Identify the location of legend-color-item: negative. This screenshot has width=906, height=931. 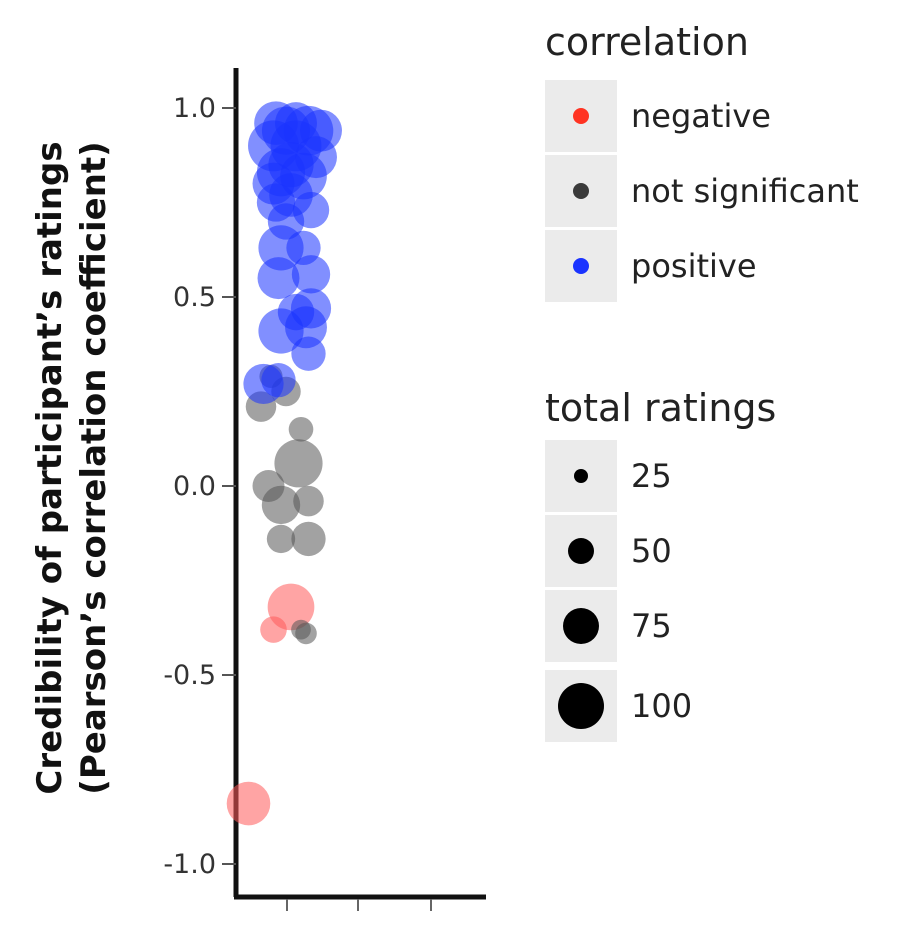
(658, 116).